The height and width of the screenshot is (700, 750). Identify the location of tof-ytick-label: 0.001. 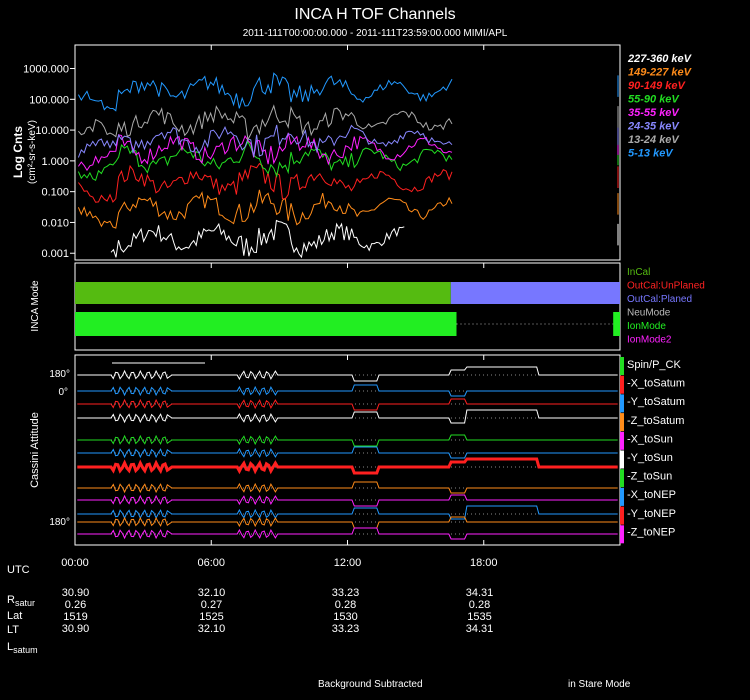
(55, 254).